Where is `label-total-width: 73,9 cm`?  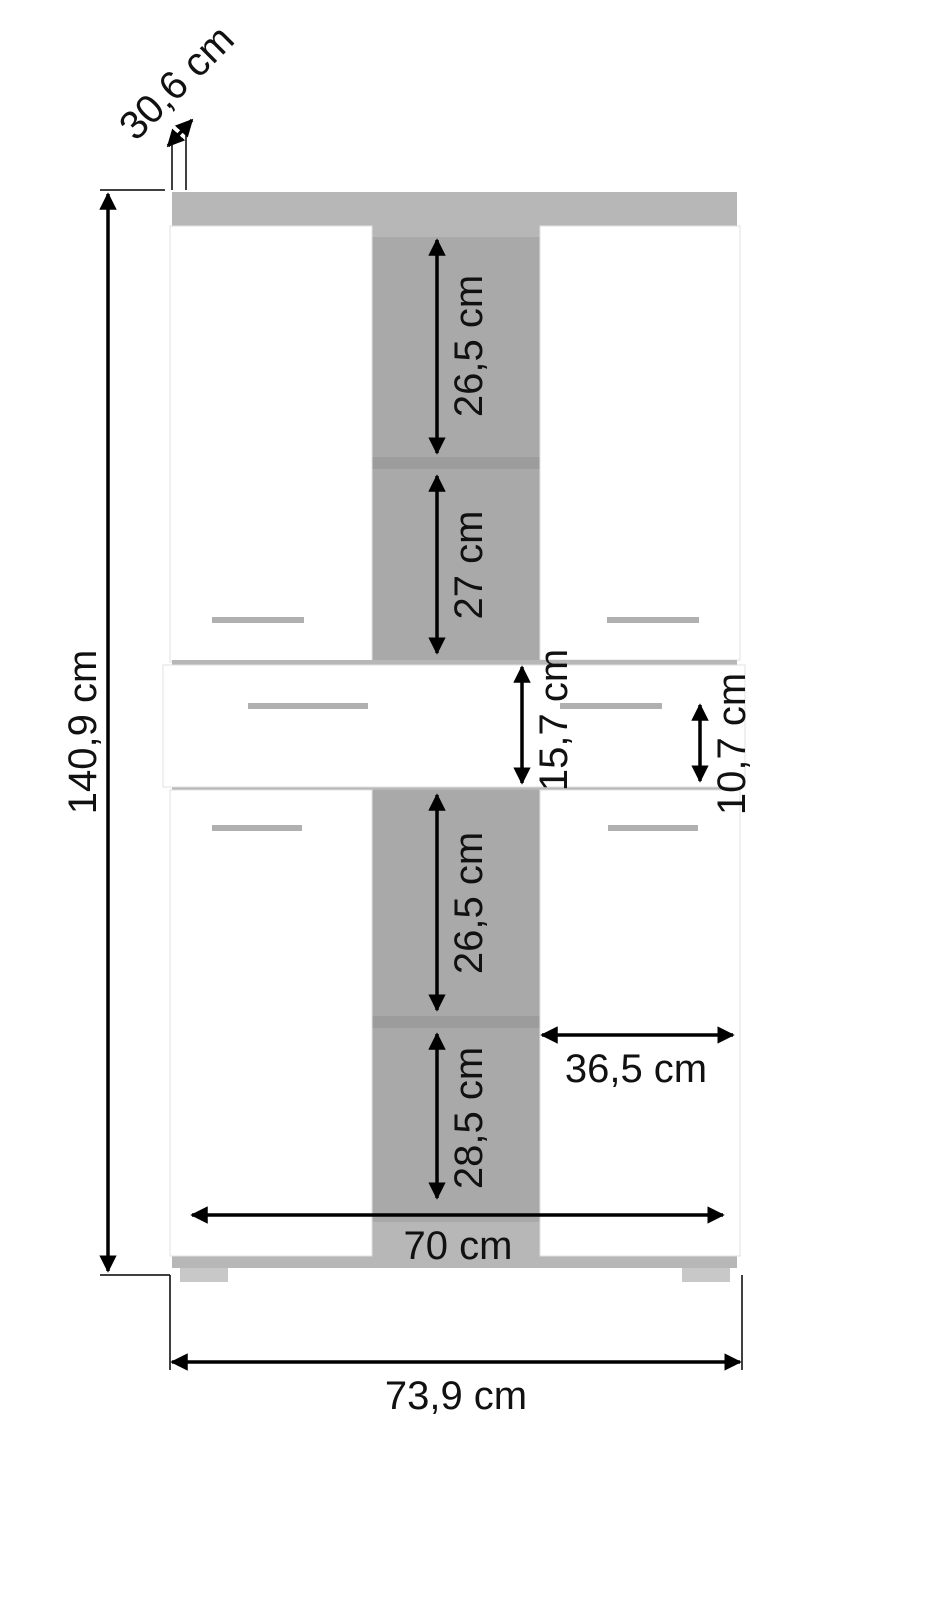 label-total-width: 73,9 cm is located at coordinates (456, 1396).